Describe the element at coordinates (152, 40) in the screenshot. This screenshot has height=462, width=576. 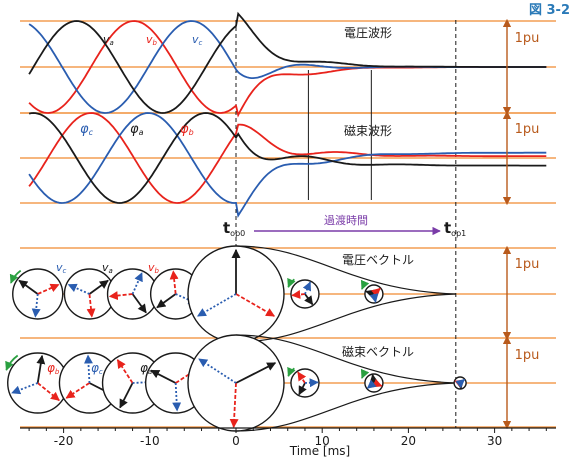
I see `series-label-vb: vb` at that location.